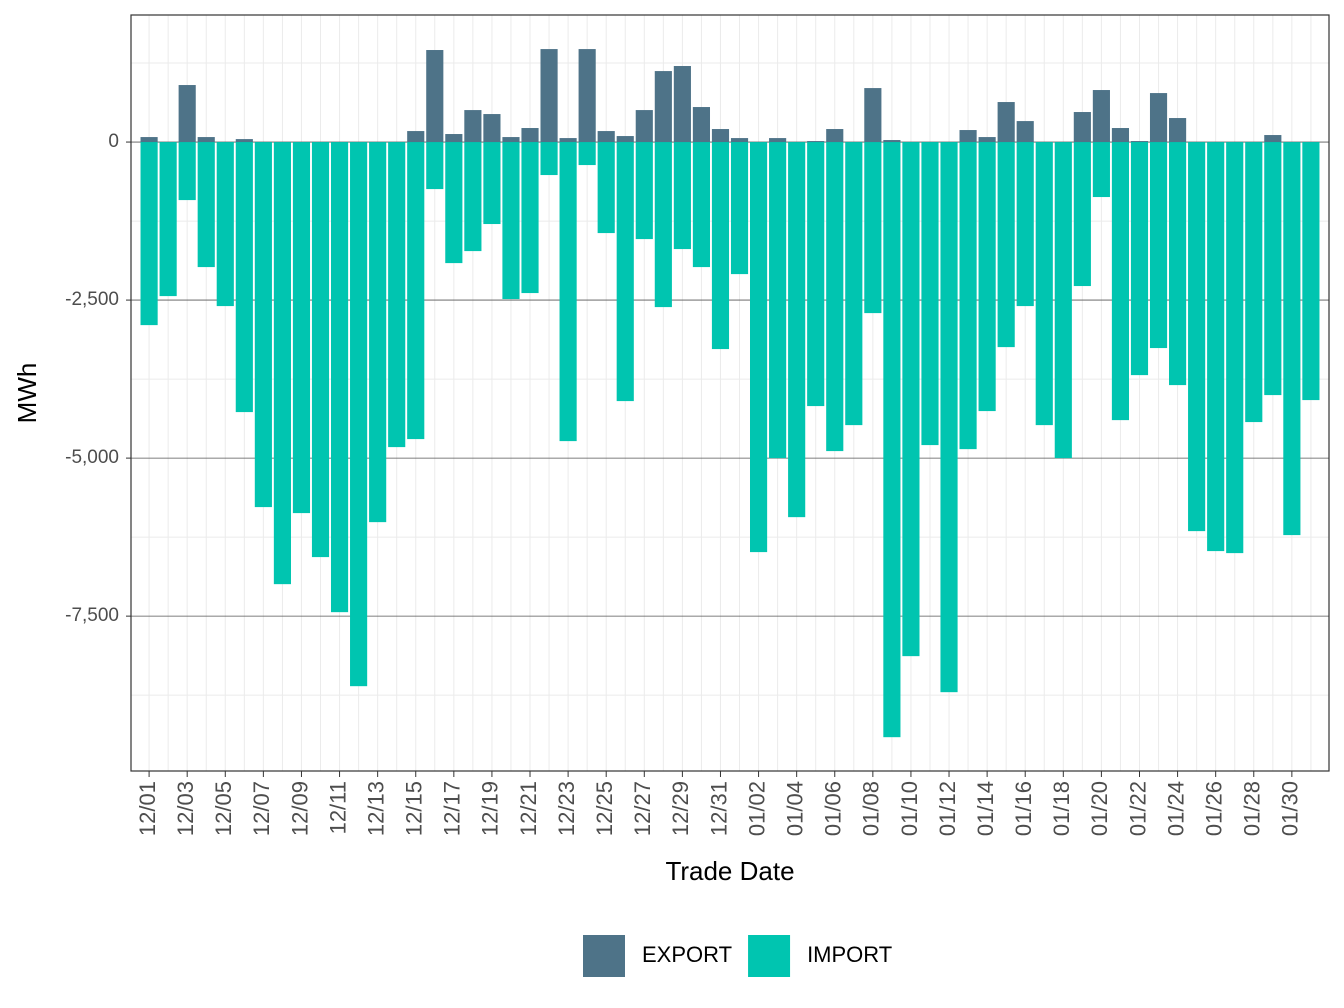 The width and height of the screenshot is (1344, 1008). What do you see at coordinates (92, 615) in the screenshot?
I see `y-tick-label: -7,500` at bounding box center [92, 615].